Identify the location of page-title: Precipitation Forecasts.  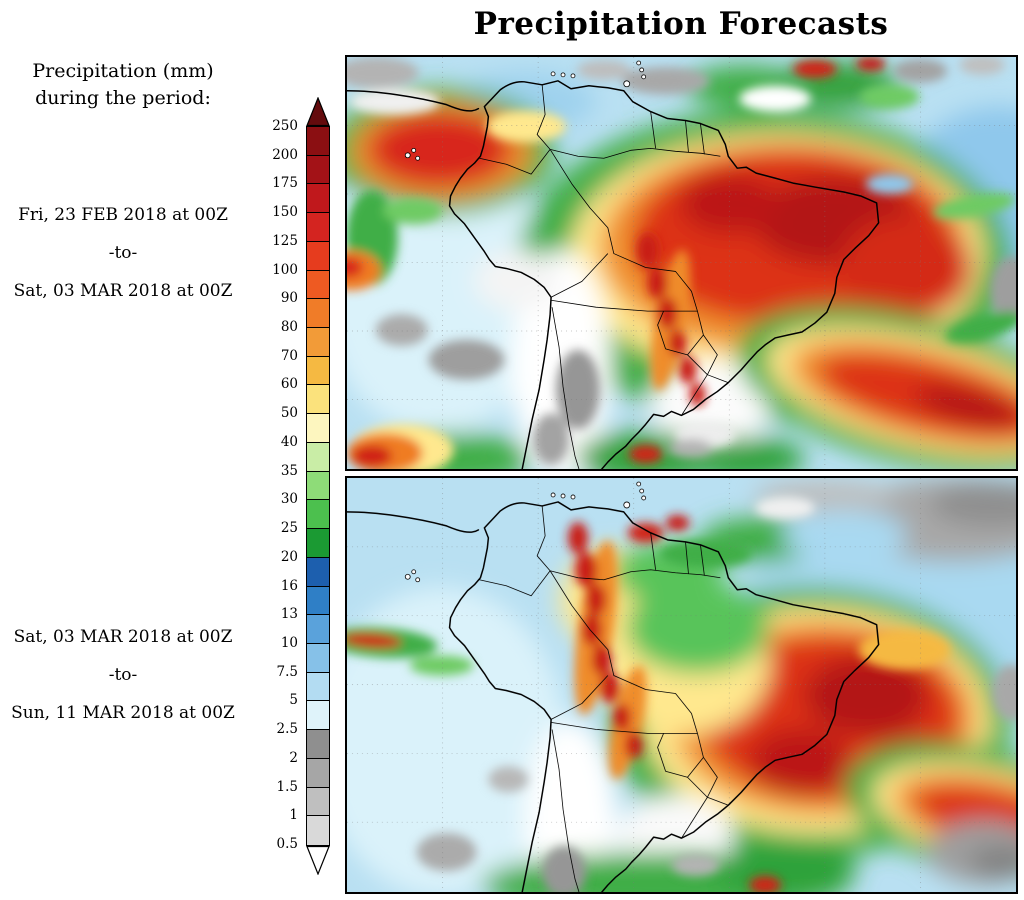
(681, 24).